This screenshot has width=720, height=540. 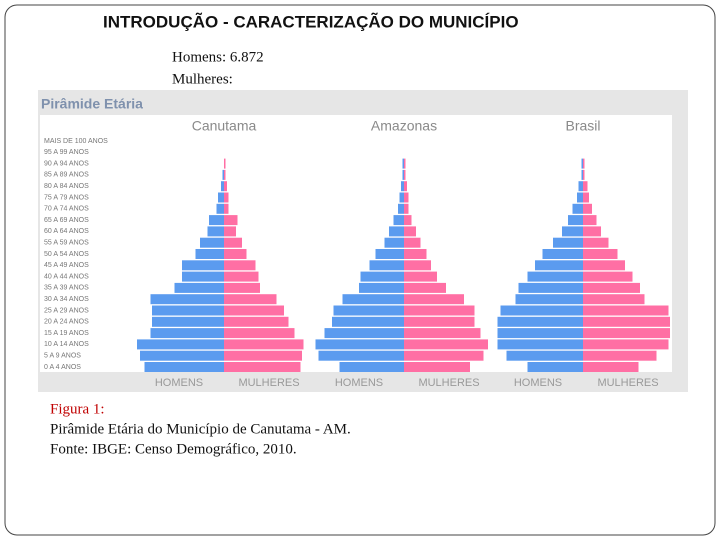 What do you see at coordinates (66, 220) in the screenshot?
I see `age-label: 65 A 69 ANOS` at bounding box center [66, 220].